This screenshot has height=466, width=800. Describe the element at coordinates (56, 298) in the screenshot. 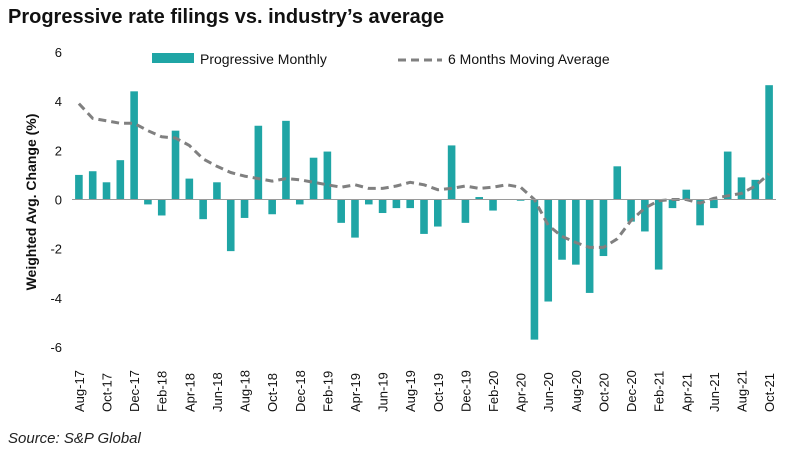

I see `y-tick-label: -4` at that location.